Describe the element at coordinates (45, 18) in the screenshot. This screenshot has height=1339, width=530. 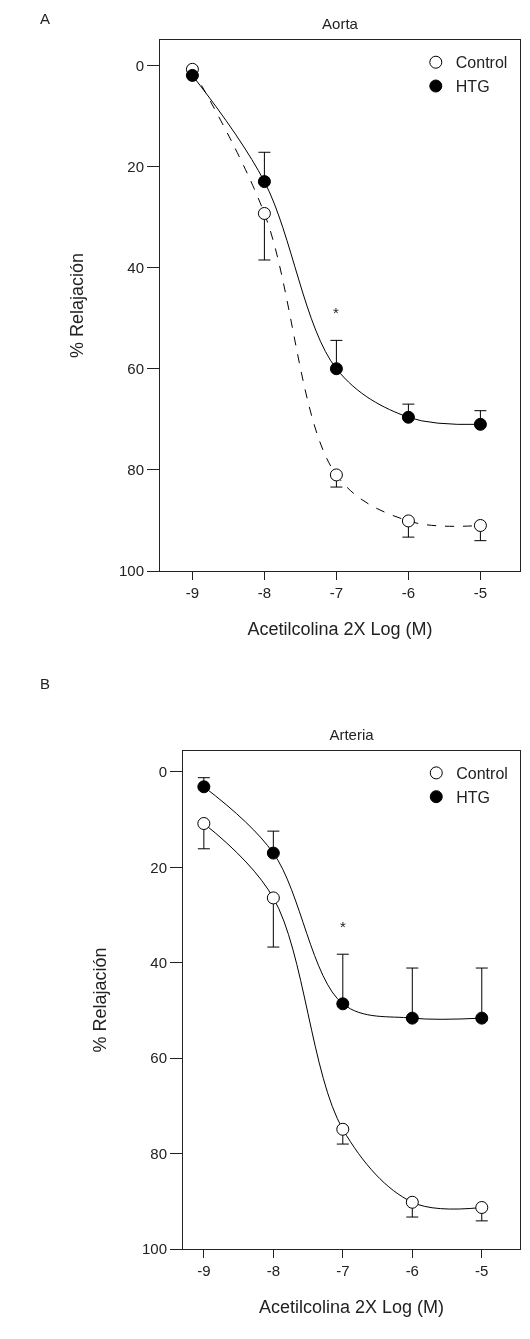
I see `text: A` at that location.